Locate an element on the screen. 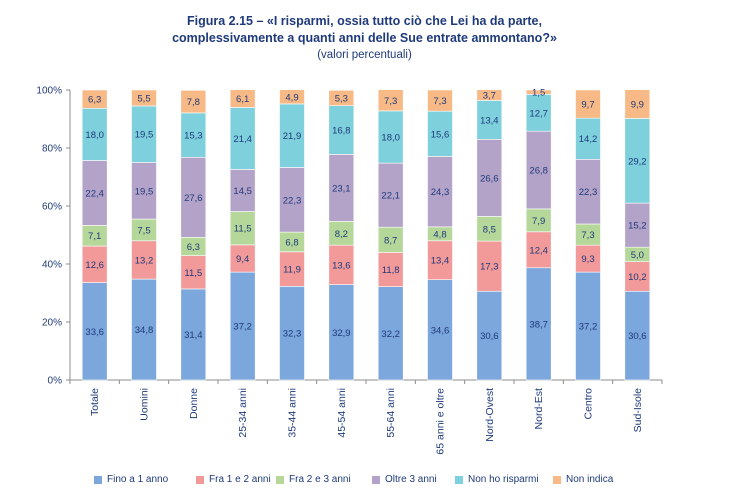 The image size is (729, 499). data-label: 5,0 is located at coordinates (637, 255).